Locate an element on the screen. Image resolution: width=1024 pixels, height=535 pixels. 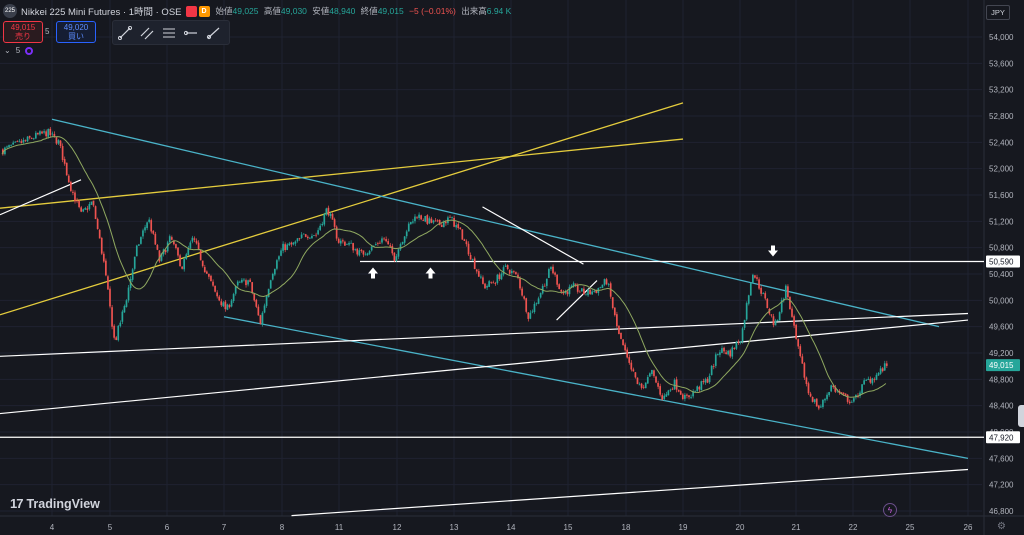
change-value: −5 (−0.01%) is located at coordinates (432, 11).